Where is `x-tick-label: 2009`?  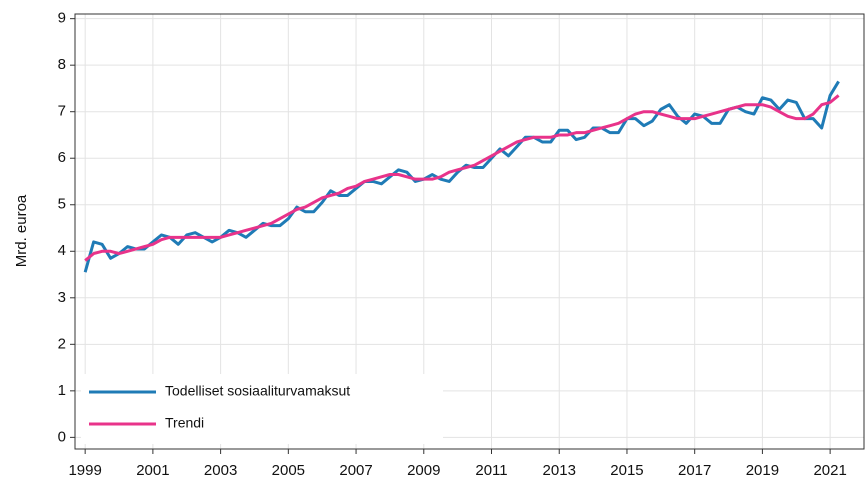
x-tick-label: 2009 is located at coordinates (423, 470).